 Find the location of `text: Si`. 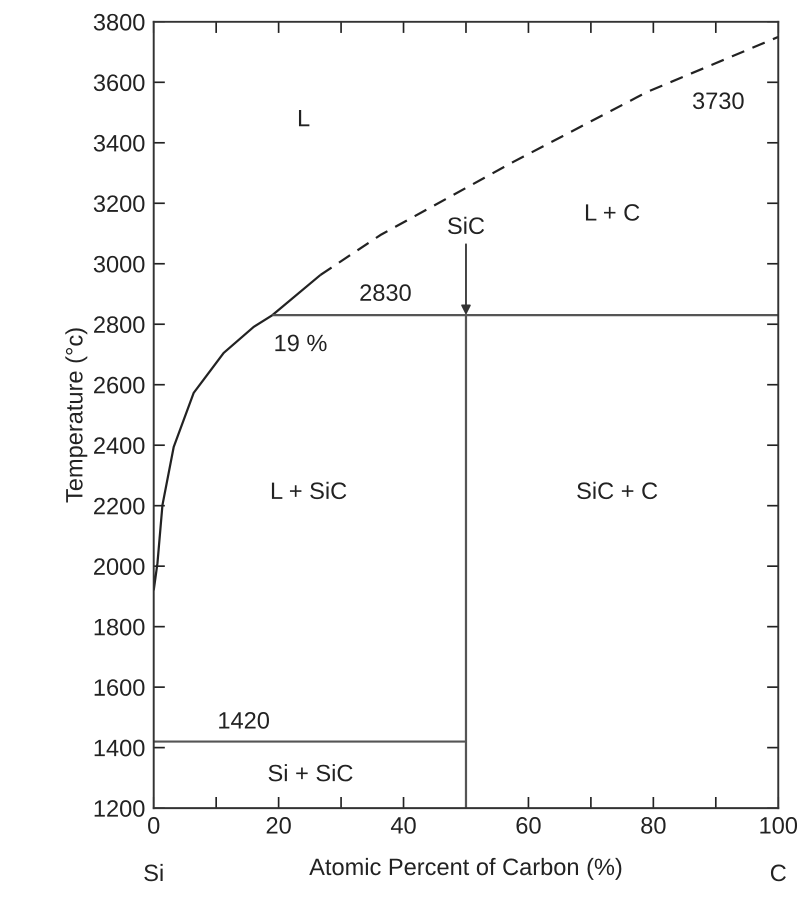

text: Si is located at coordinates (153, 873).